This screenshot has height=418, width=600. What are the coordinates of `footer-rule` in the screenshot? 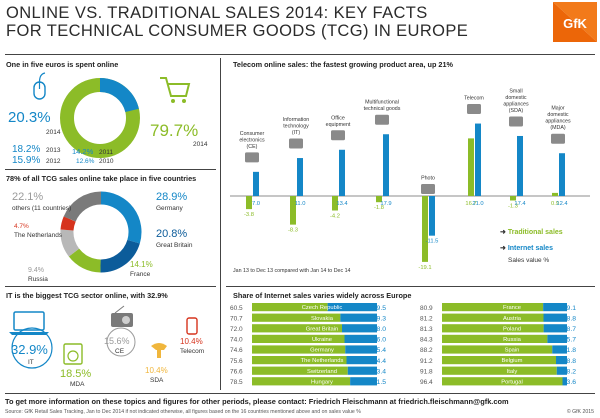 It's located at (300, 393).